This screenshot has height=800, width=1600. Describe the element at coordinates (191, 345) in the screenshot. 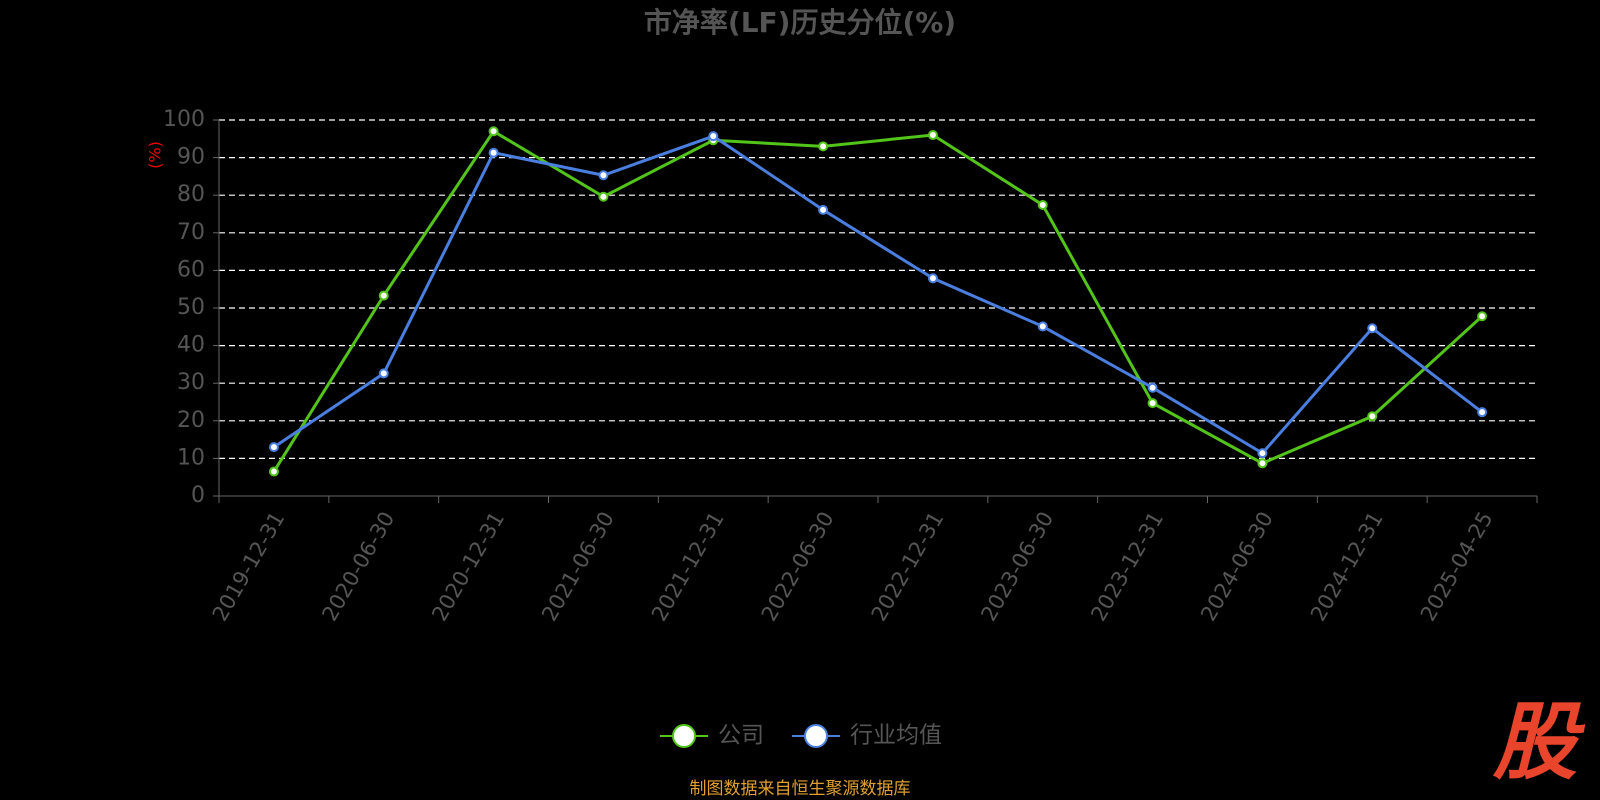

I see `y-tick-label: 40` at that location.